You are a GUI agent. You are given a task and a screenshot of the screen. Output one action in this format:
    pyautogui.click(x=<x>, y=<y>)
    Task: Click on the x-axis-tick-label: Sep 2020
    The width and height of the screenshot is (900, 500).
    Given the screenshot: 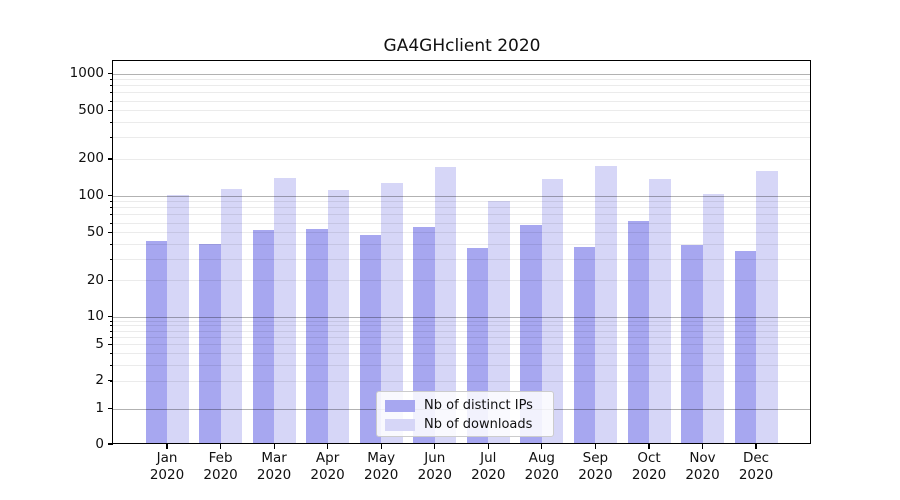 What is the action you would take?
    pyautogui.click(x=595, y=466)
    